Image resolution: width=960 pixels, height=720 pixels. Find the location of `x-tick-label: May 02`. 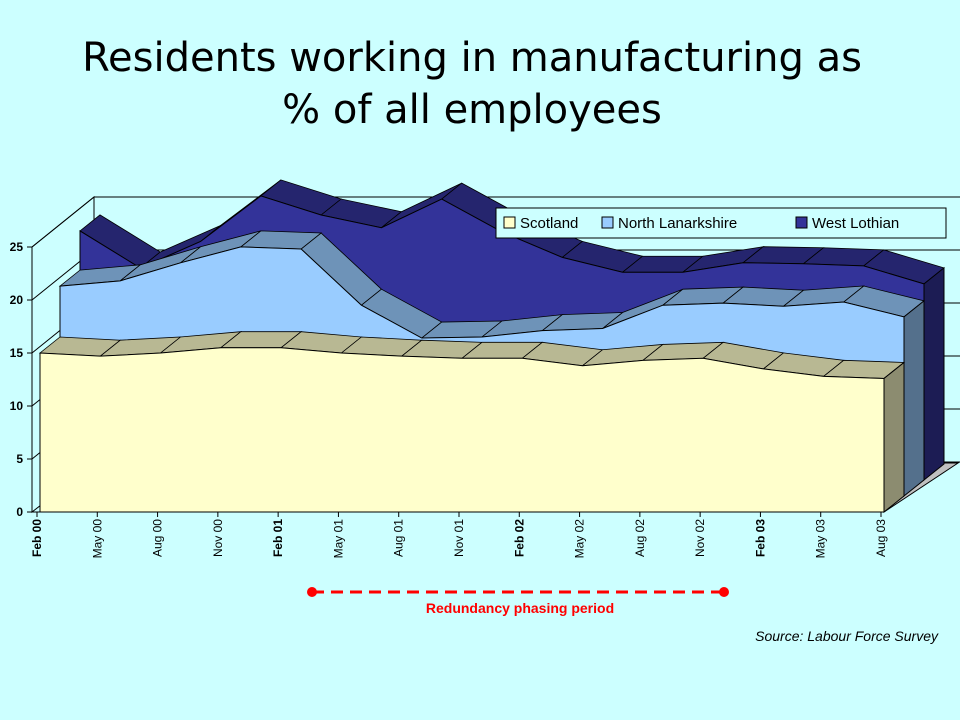

x-tick-label: May 02 is located at coordinates (580, 539).